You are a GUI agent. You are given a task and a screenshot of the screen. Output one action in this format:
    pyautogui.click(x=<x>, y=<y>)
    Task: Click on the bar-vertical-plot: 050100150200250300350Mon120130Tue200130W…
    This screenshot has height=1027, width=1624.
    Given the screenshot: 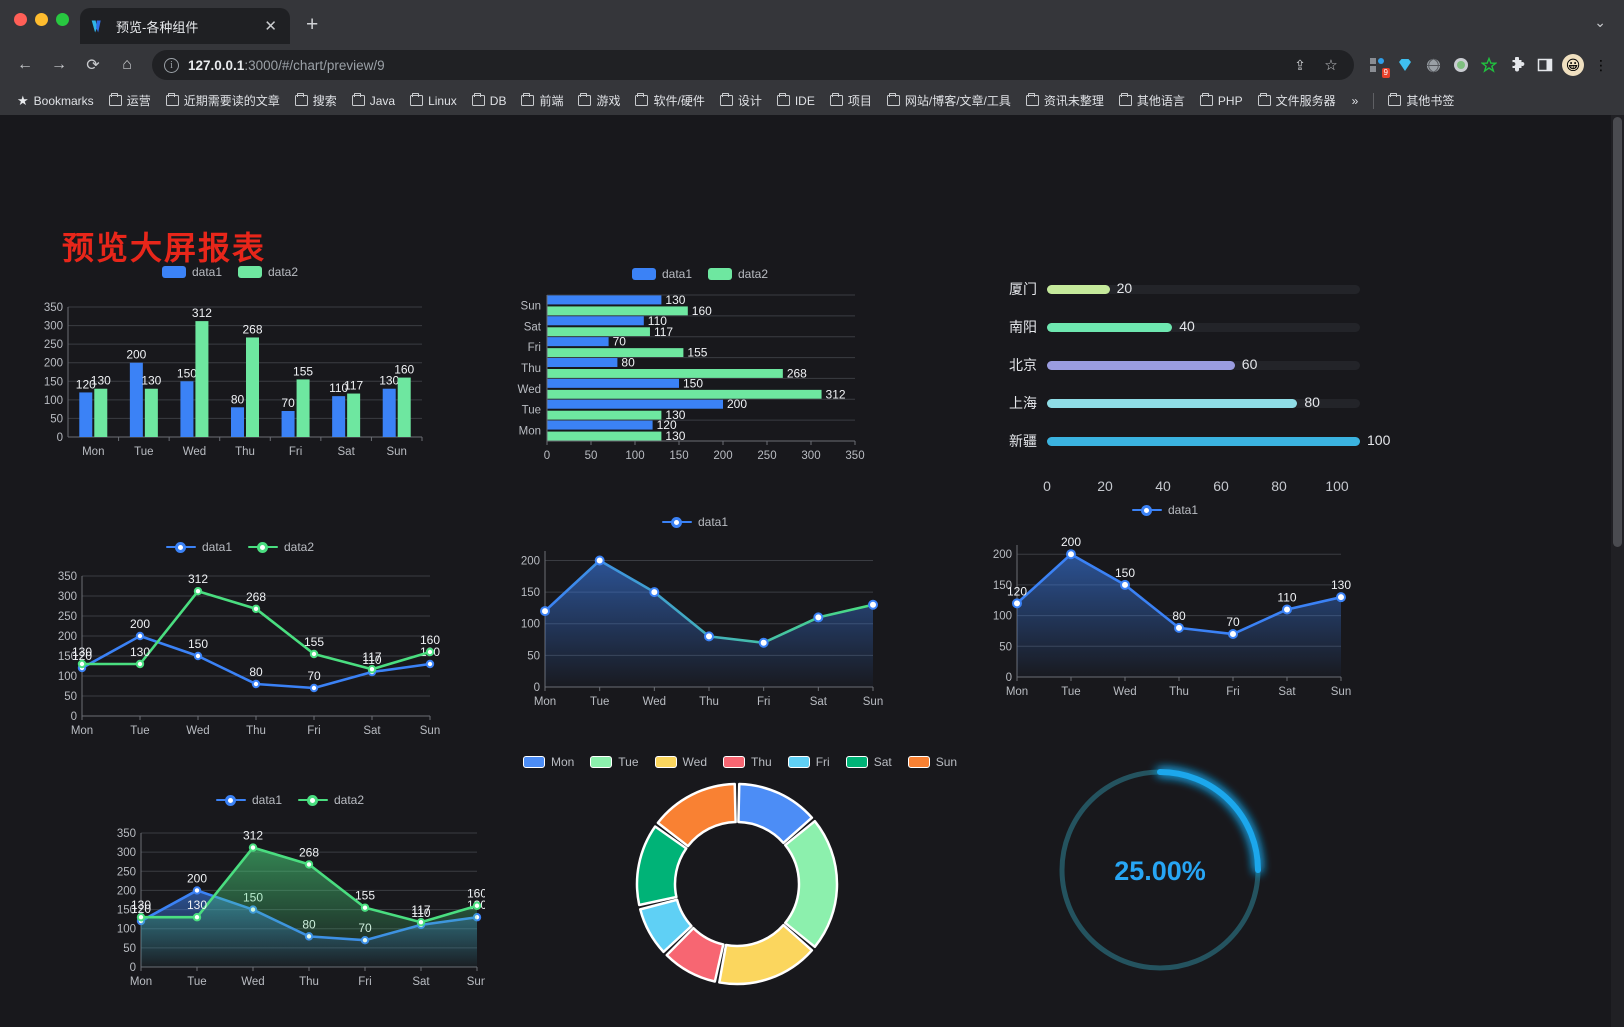 What is the action you would take?
    pyautogui.click(x=233, y=380)
    